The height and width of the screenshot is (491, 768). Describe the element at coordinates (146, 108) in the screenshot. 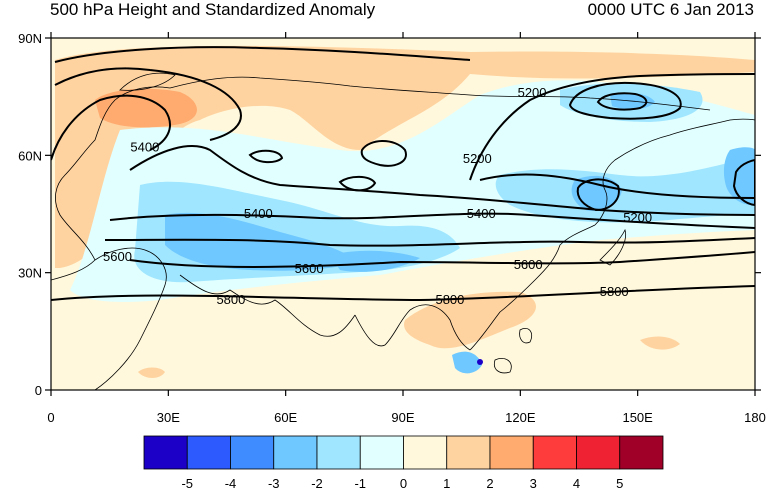

I see `strong-positive-anomaly` at that location.